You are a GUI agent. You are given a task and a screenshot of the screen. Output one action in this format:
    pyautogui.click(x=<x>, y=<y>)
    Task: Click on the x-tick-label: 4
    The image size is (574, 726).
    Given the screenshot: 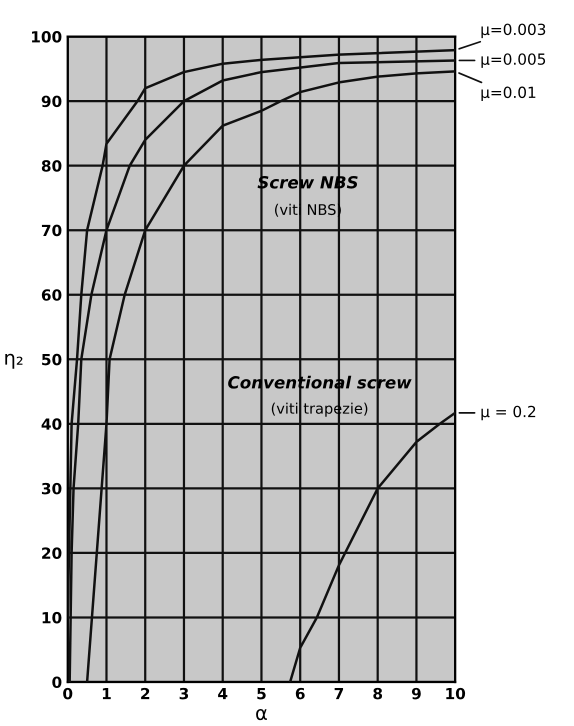 What is the action you would take?
    pyautogui.click(x=223, y=694)
    